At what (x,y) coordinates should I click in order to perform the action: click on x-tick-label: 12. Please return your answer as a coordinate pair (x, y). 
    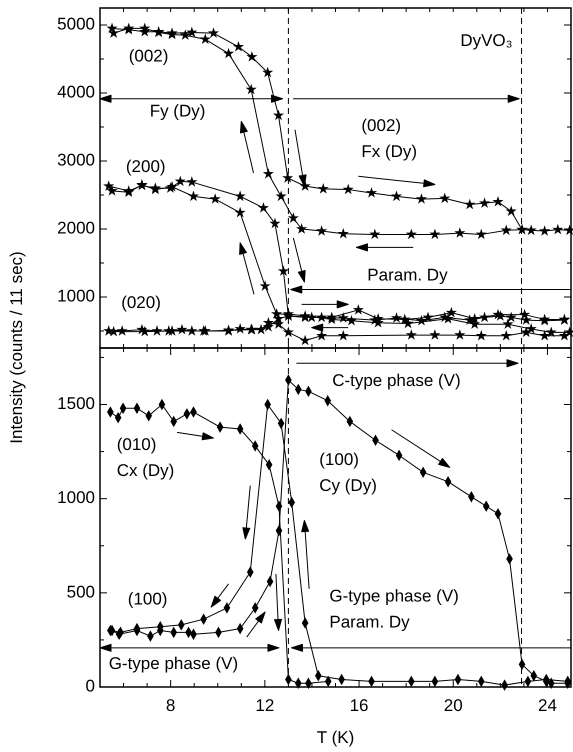
    Looking at the image, I should click on (264, 705).